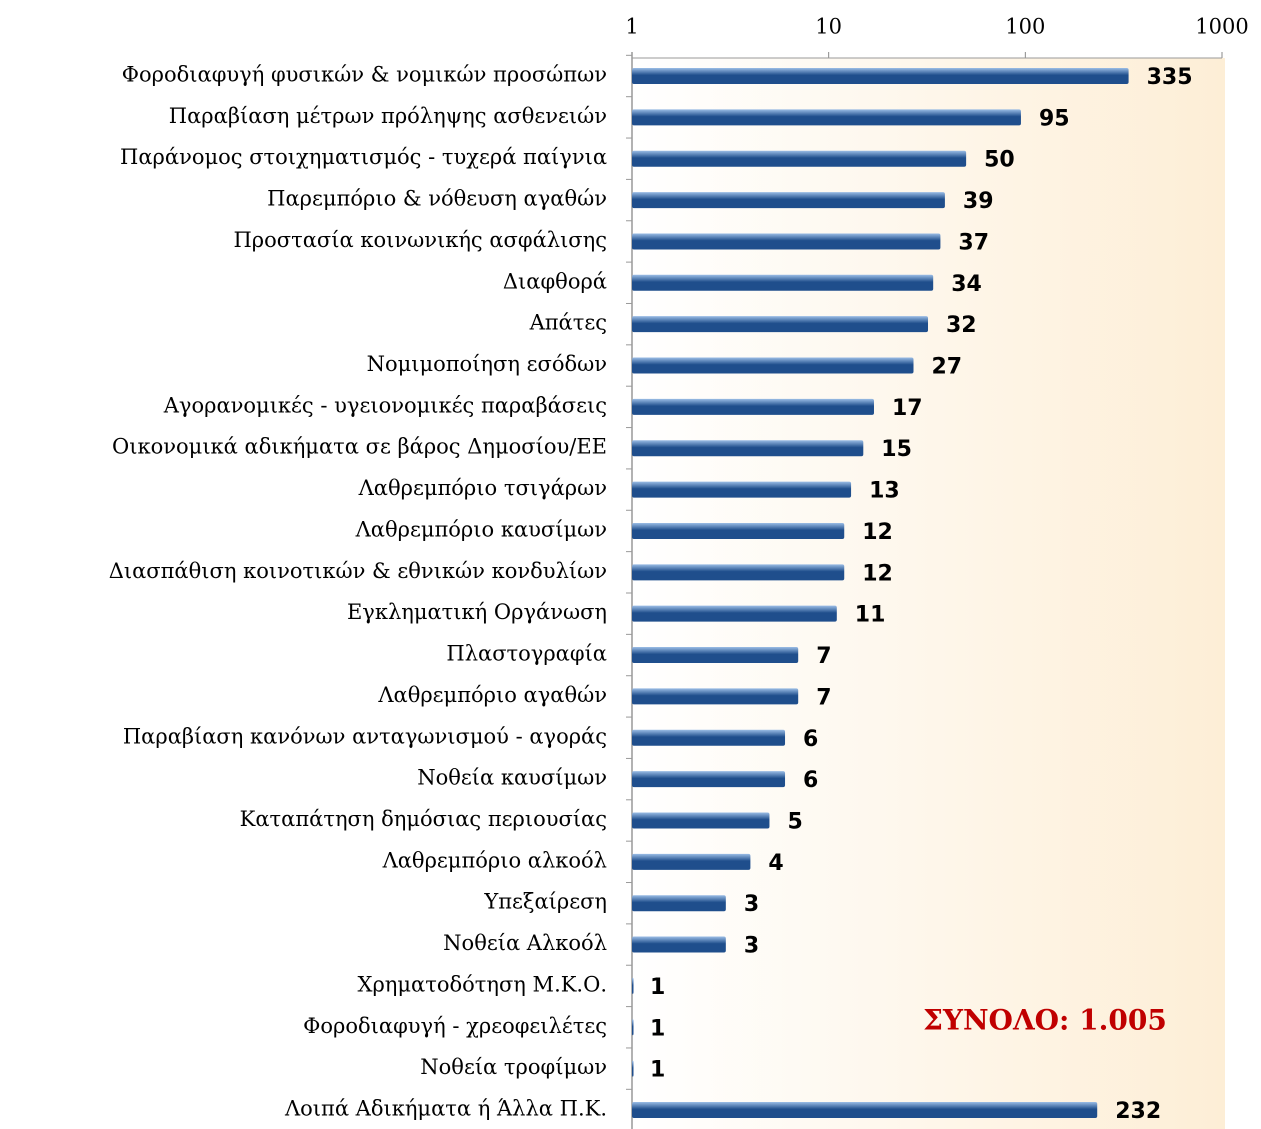 This screenshot has width=1261, height=1129. What do you see at coordinates (364, 75) in the screenshot?
I see `y-tick-label: Φοροδιαφυγή φυσικών & νομικών προσώπων` at bounding box center [364, 75].